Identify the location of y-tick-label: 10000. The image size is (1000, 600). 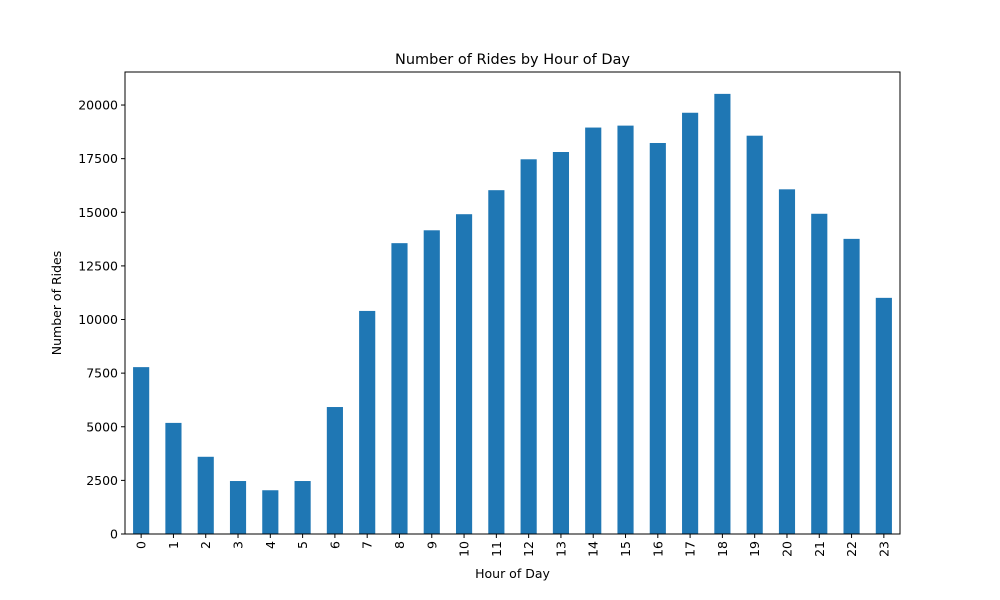
(98, 319).